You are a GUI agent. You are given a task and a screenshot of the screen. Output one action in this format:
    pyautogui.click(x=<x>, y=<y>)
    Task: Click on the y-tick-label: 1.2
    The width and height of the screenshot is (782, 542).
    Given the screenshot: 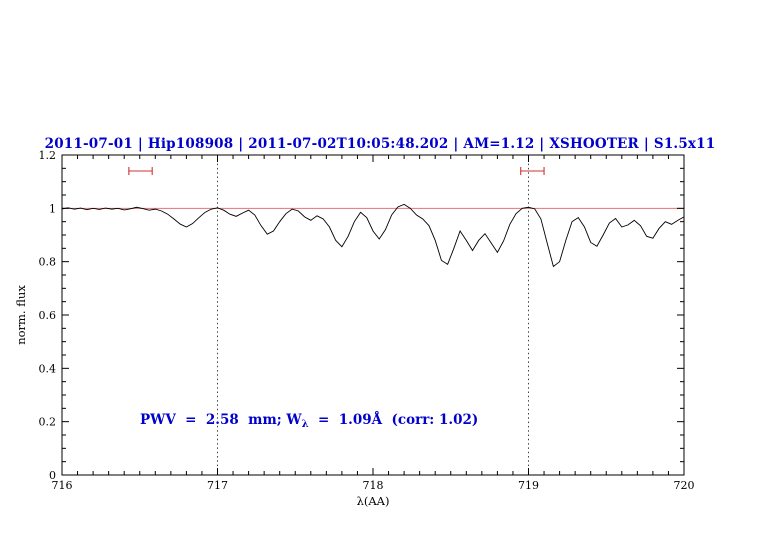 What is the action you would take?
    pyautogui.click(x=48, y=155)
    